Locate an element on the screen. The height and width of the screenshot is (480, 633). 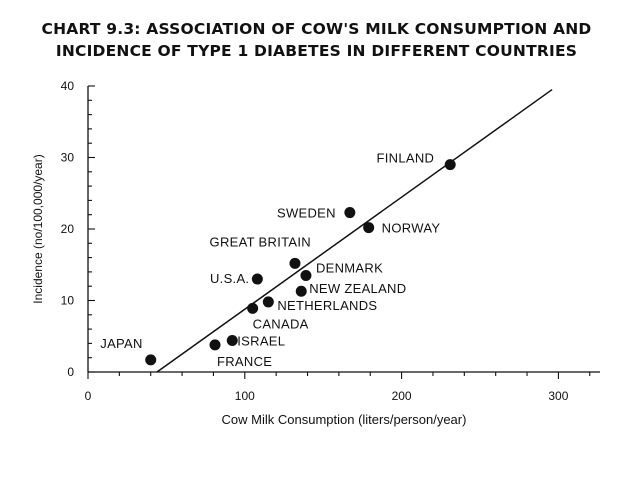
data-point-label: DENMARK is located at coordinates (349, 267).